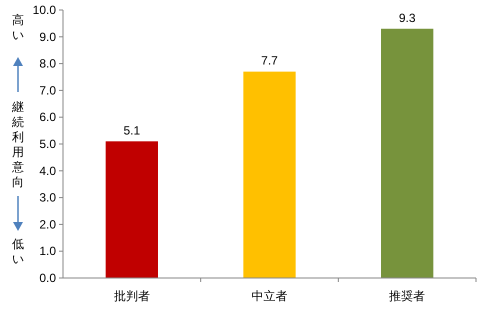 Image resolution: width=498 pixels, height=327 pixels. What do you see at coordinates (407, 296) in the screenshot?
I see `x-tick-label: 推奨者` at bounding box center [407, 296].